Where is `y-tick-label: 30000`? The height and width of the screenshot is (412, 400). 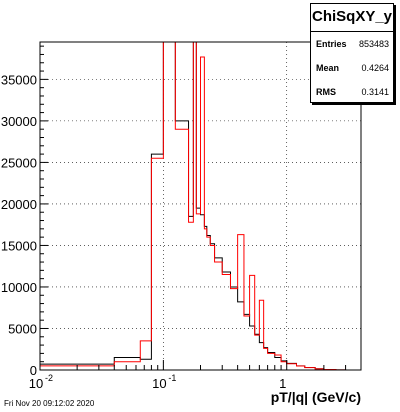 y-tick-label: 30000 is located at coordinates (19, 121).